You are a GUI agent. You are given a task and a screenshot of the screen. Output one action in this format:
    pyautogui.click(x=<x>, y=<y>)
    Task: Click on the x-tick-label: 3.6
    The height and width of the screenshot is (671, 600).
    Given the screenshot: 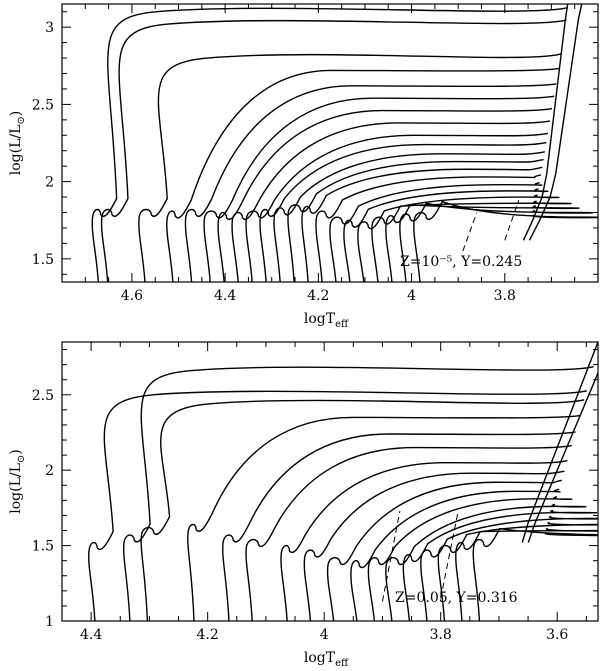 What is the action you would take?
    pyautogui.click(x=557, y=635)
    